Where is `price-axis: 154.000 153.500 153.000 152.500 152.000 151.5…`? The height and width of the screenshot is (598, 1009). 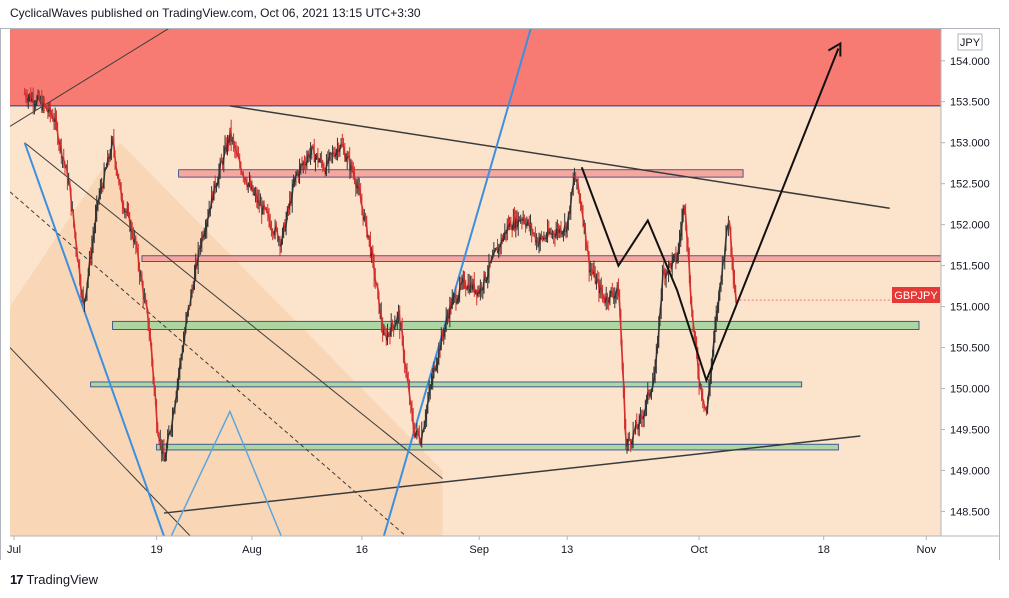 price-axis: 154.000 153.500 153.000 152.500 152.000 151.5… is located at coordinates (965, 287).